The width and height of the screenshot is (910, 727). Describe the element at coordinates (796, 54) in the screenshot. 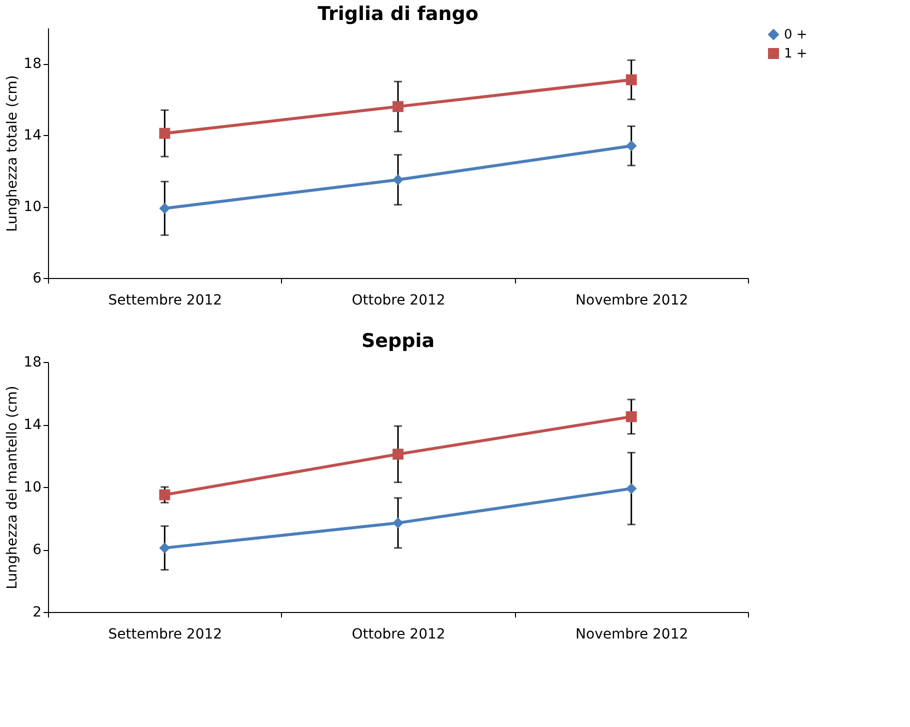

I see `legend-label: 1 +` at that location.